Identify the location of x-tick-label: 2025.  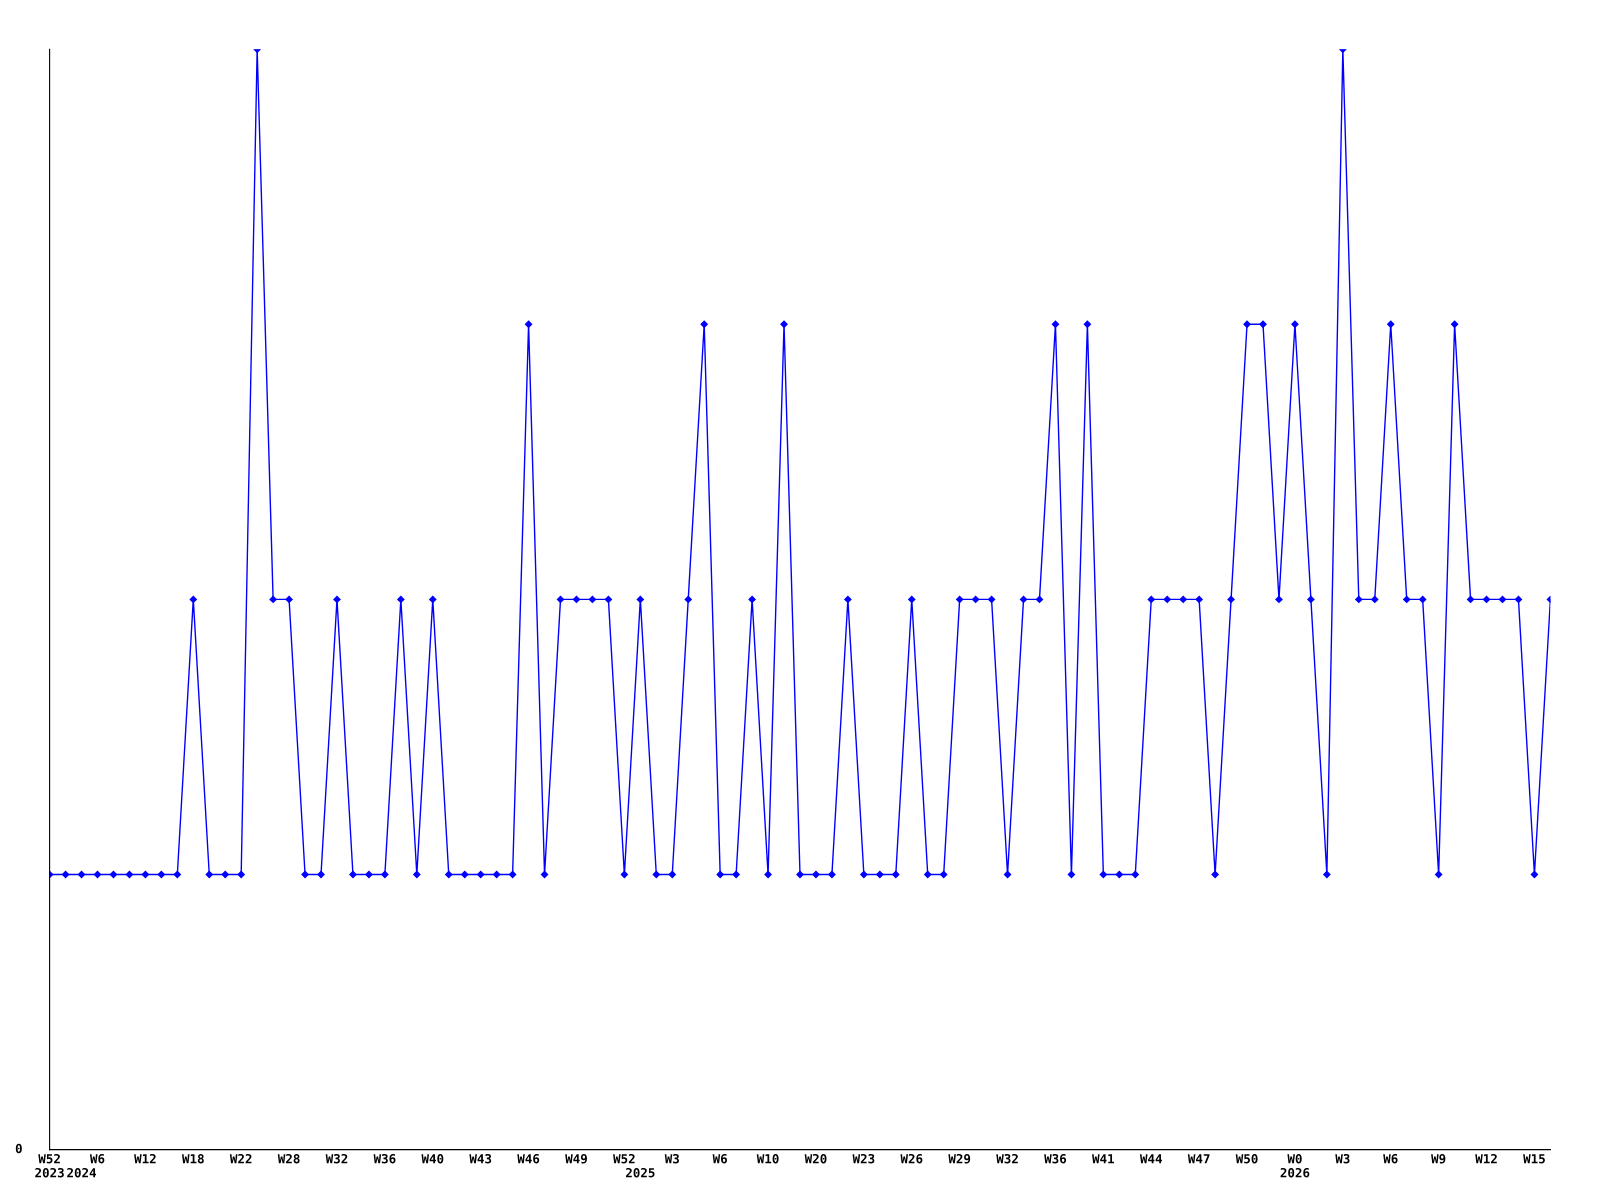
(640, 1172).